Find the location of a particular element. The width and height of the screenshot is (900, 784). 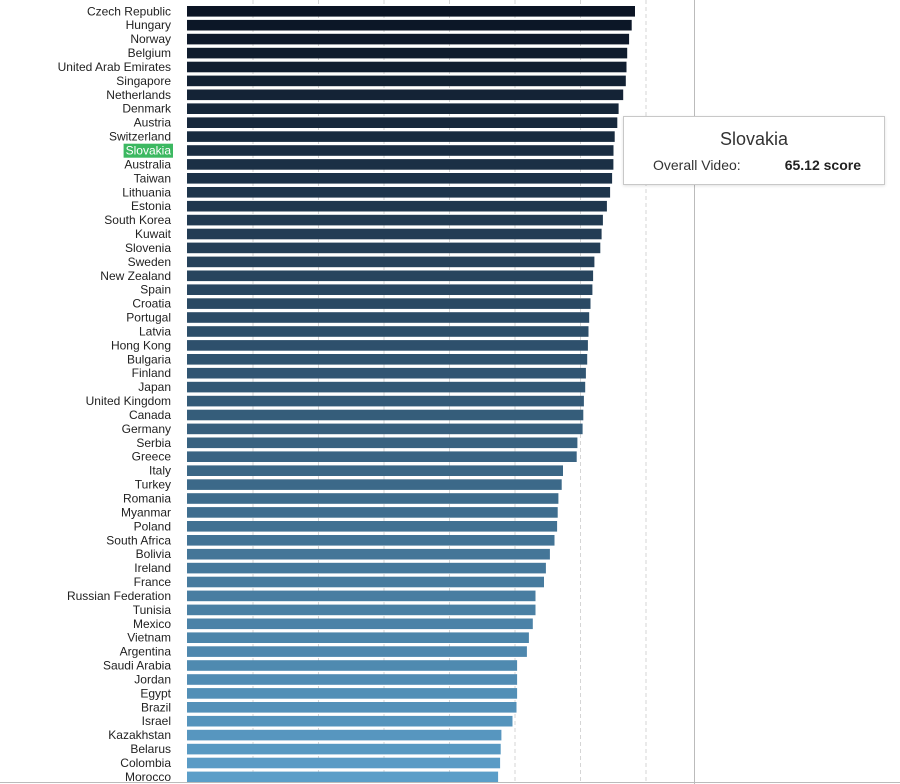

category-label: Egypt is located at coordinates (155, 693).